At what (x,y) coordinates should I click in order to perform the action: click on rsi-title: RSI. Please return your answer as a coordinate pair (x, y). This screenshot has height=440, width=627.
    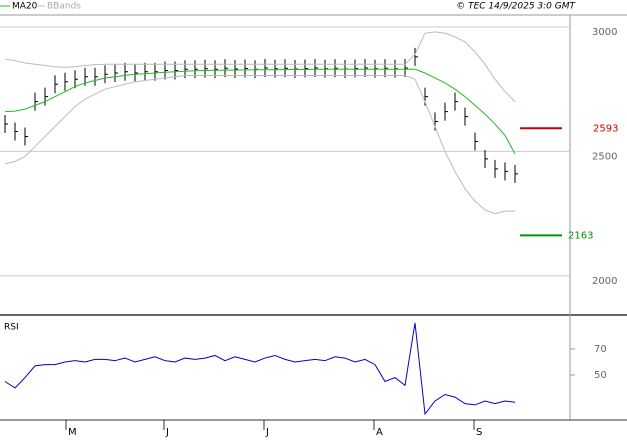
    Looking at the image, I should click on (11, 328).